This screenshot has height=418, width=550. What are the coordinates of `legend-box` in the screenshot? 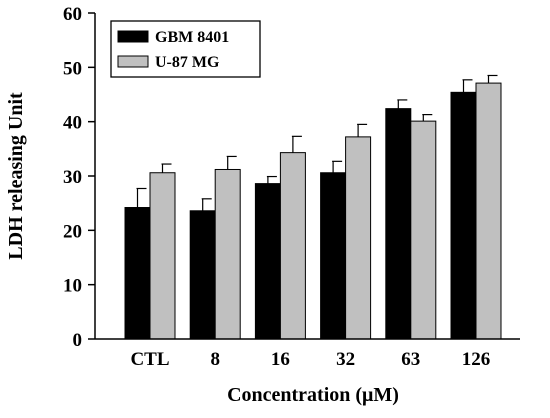 It's located at (185, 49).